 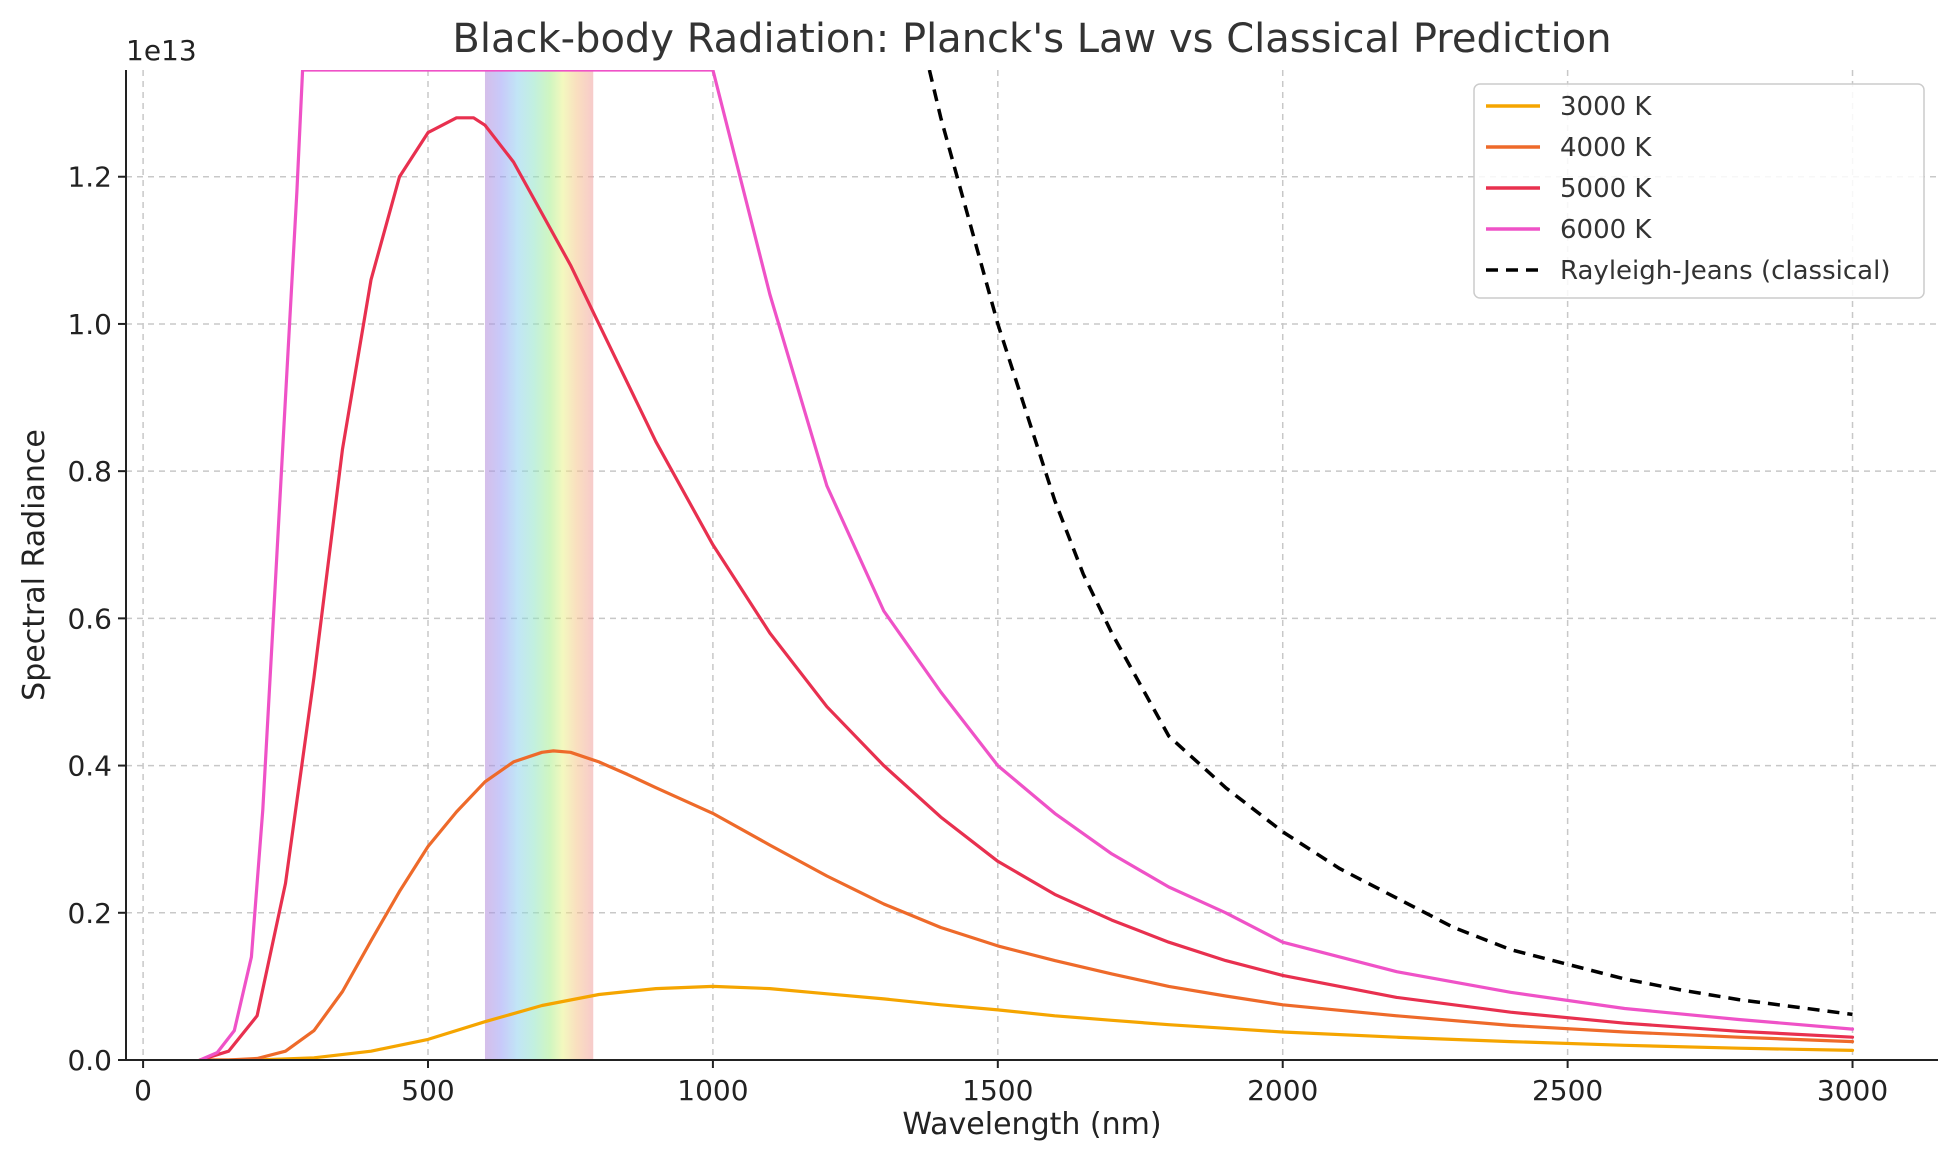 What do you see at coordinates (89, 618) in the screenshot?
I see `y-tick-label-3: 0.6` at bounding box center [89, 618].